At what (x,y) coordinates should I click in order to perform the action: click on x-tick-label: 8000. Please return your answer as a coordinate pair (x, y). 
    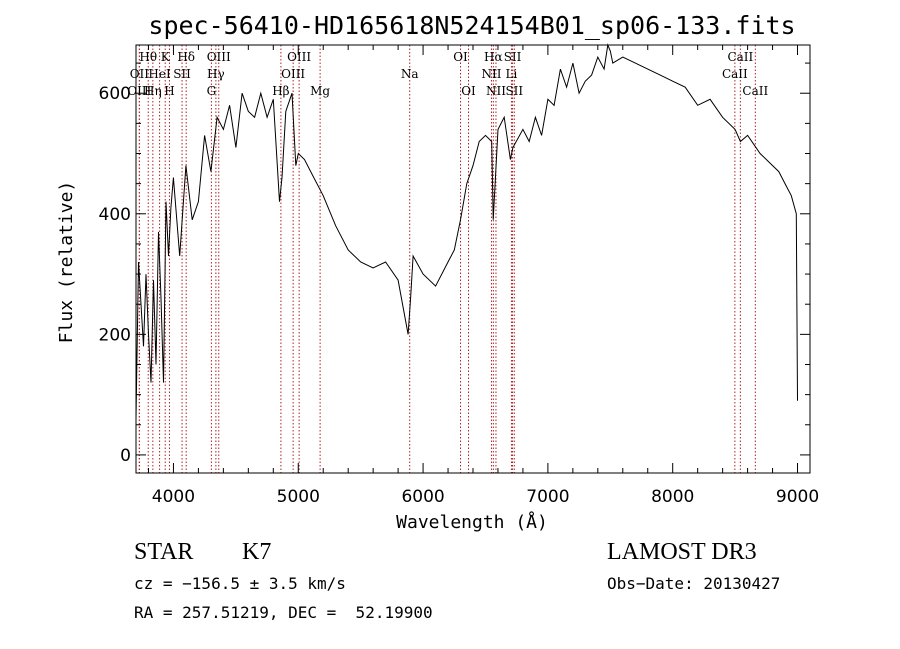
    Looking at the image, I should click on (672, 497).